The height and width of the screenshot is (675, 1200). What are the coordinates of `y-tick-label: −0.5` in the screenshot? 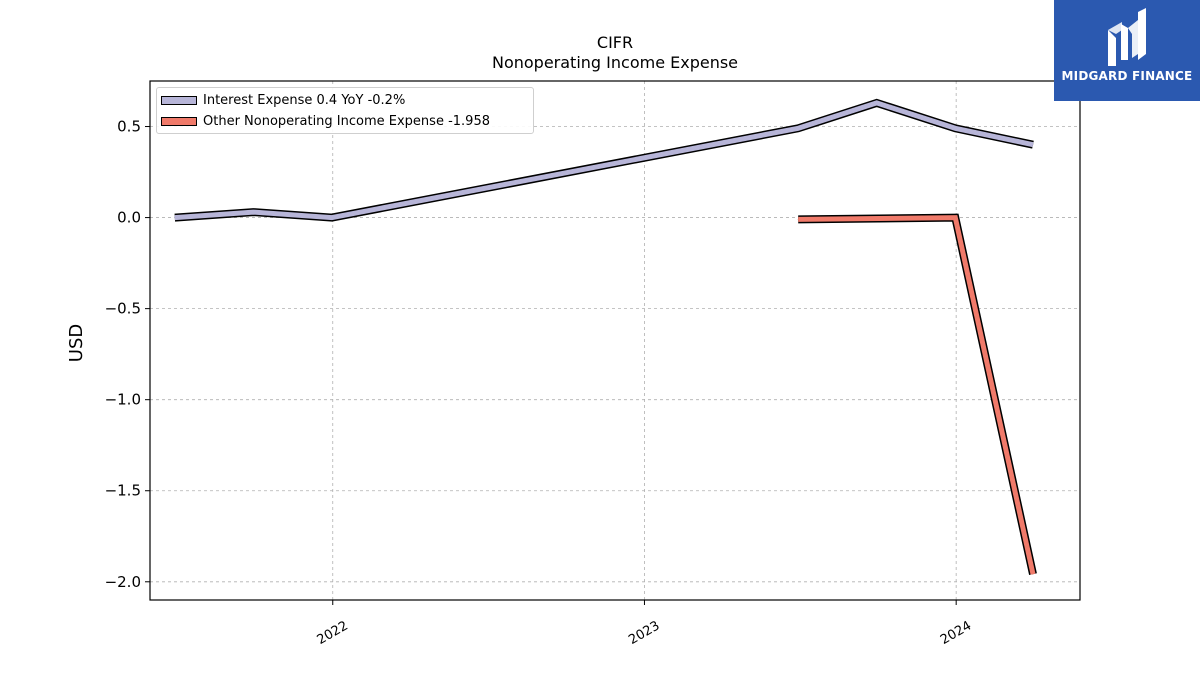 It's located at (123, 309).